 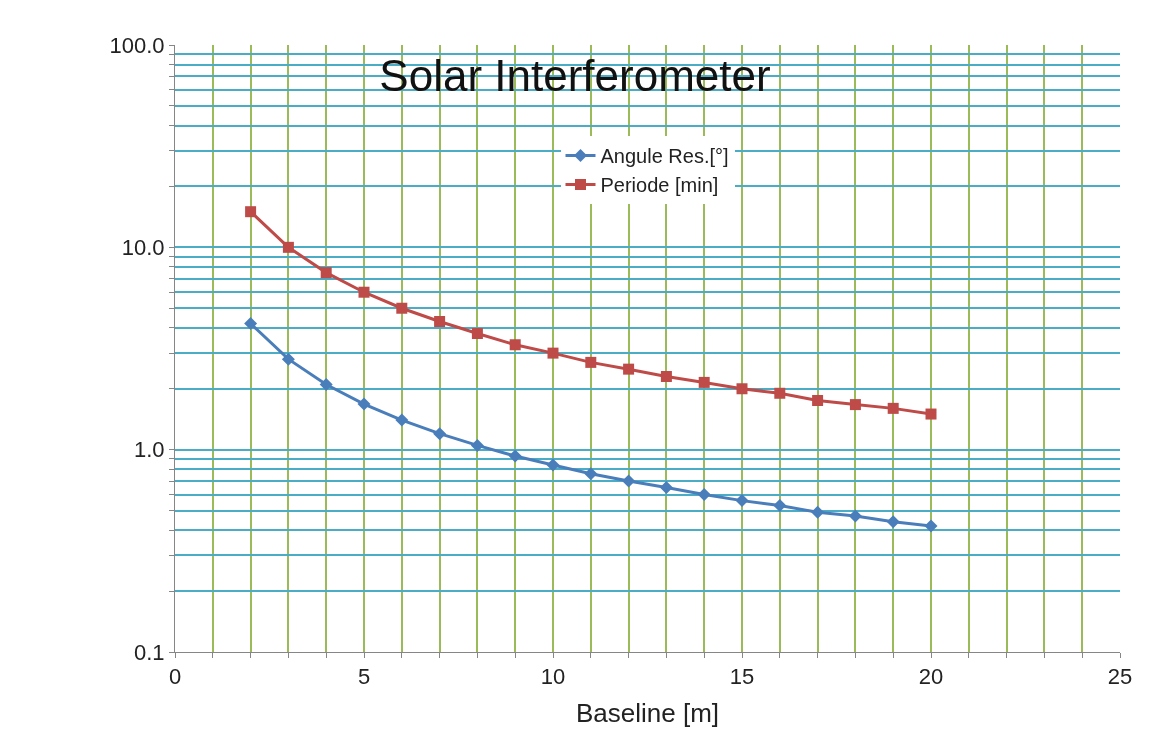 I want to click on x-tick-label: 0, so click(x=175, y=677).